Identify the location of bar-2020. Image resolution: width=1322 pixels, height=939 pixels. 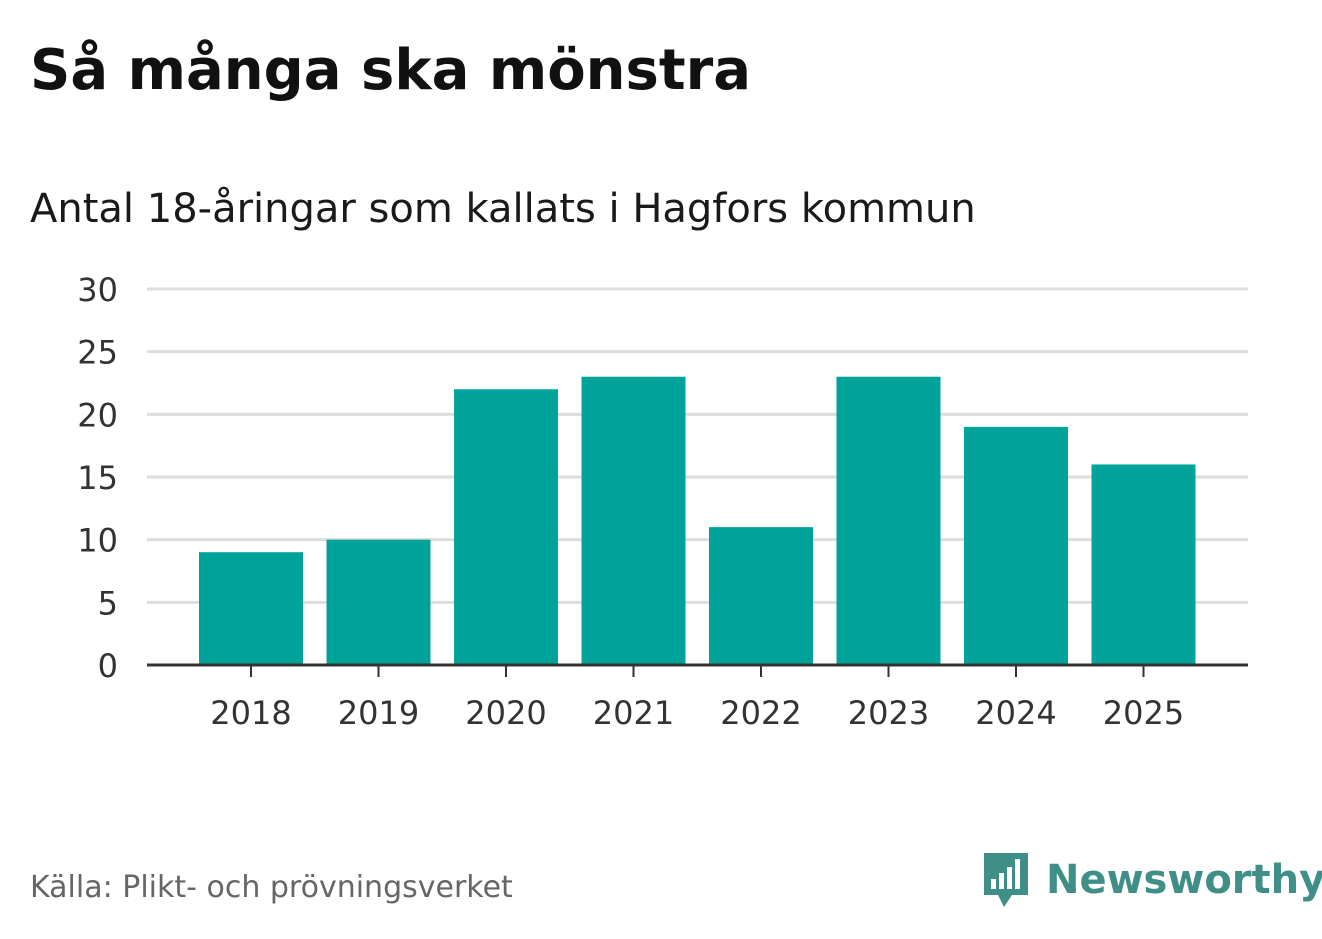
(506, 527).